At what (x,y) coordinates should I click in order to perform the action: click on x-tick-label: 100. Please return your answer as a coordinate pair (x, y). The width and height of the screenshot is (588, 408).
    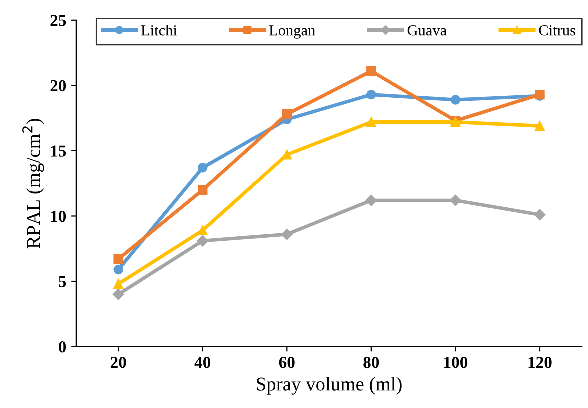
    Looking at the image, I should click on (456, 362).